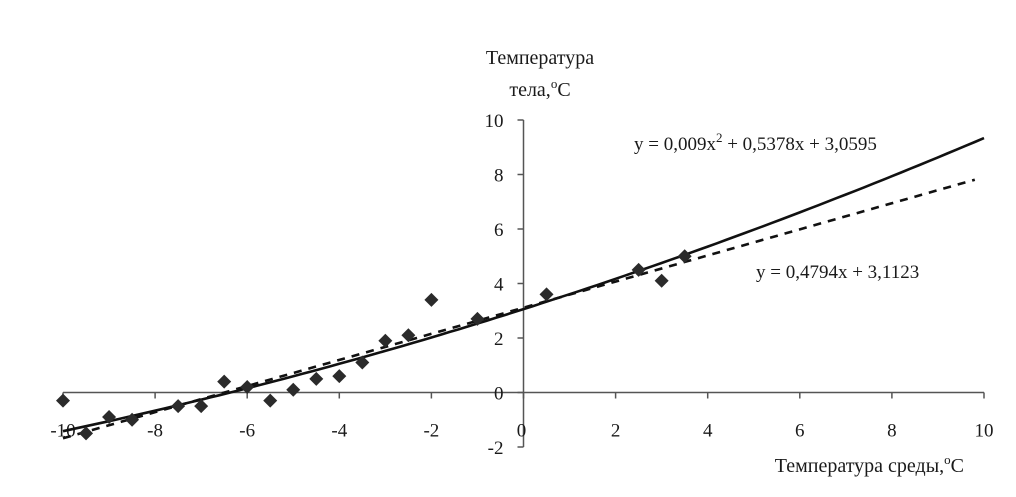 The image size is (1016, 497). Describe the element at coordinates (431, 431) in the screenshot. I see `x-tick-label: -2` at that location.